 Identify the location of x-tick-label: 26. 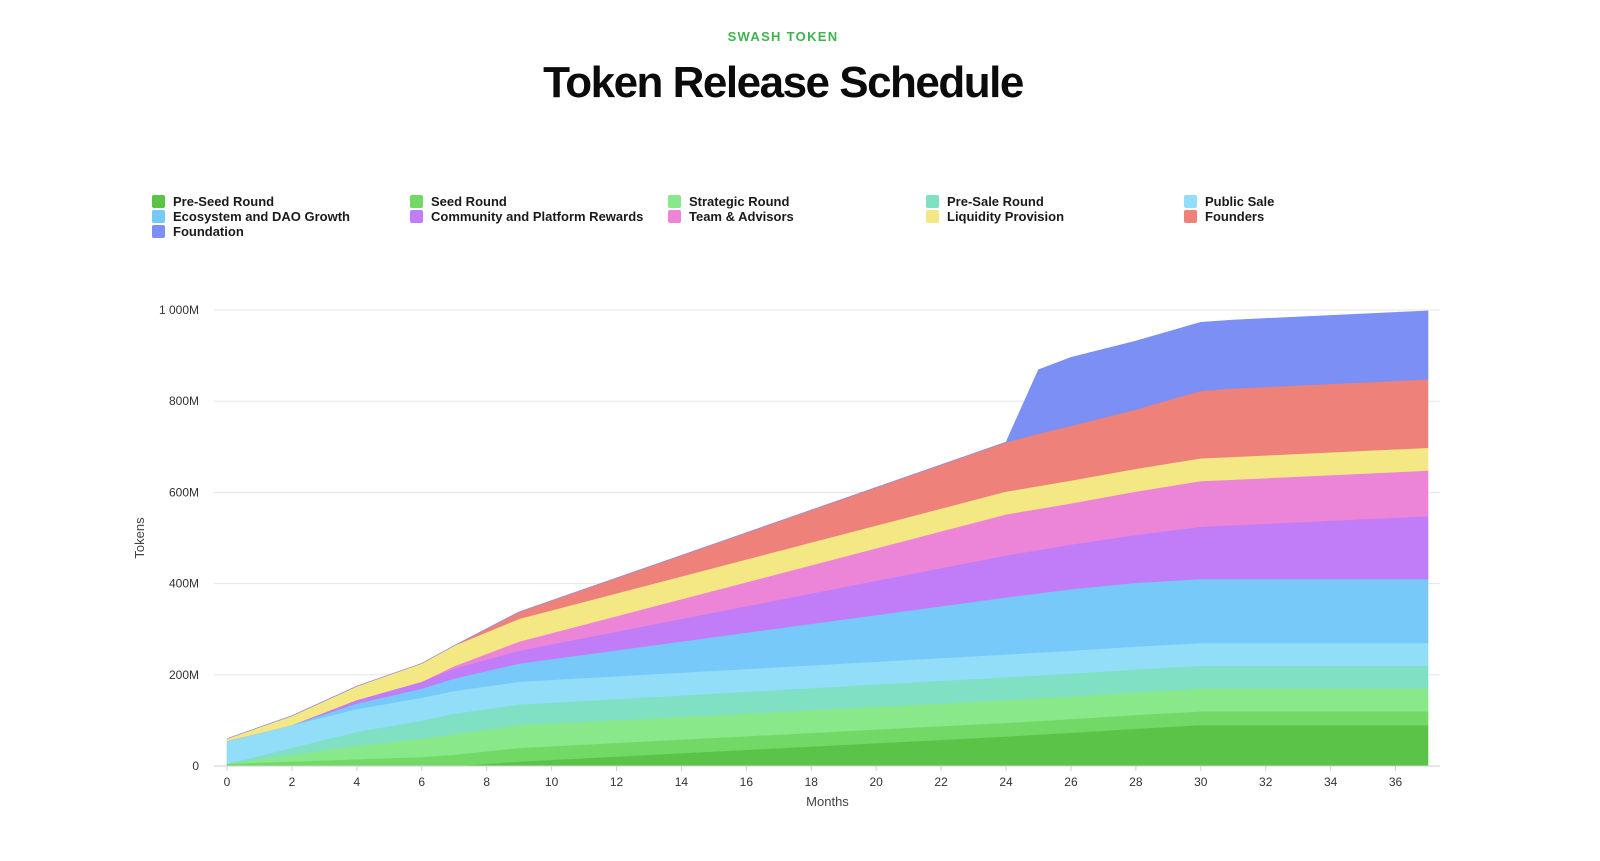
(1071, 782).